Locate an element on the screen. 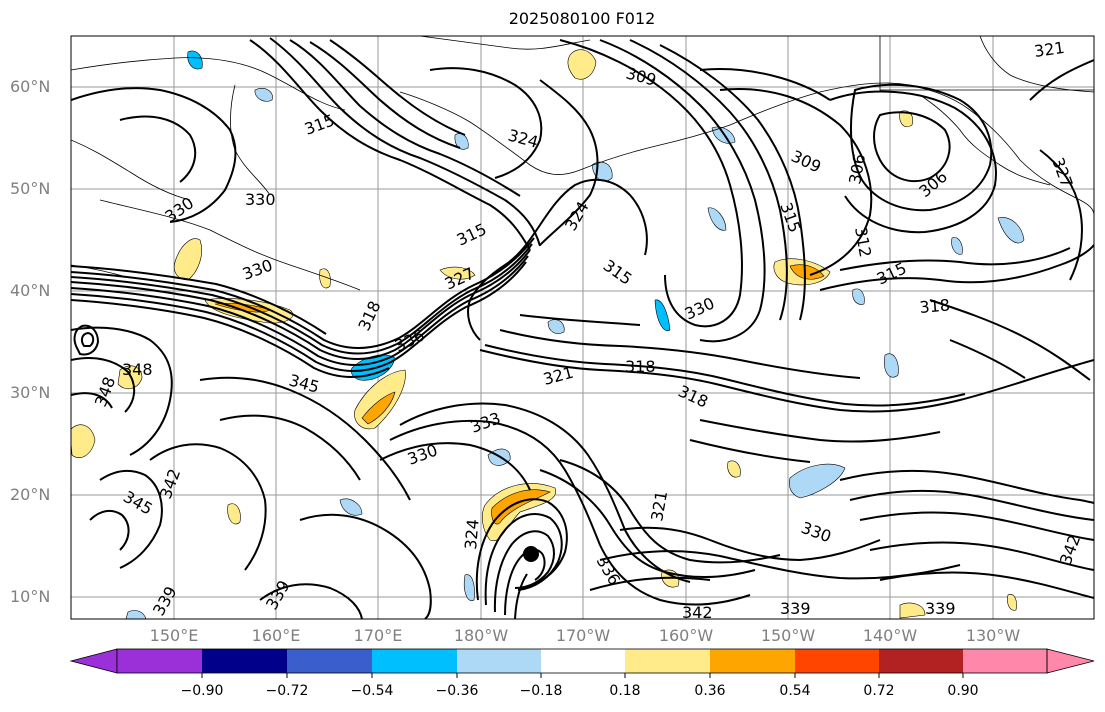  lat-label-50n: 50°N is located at coordinates (30, 188).